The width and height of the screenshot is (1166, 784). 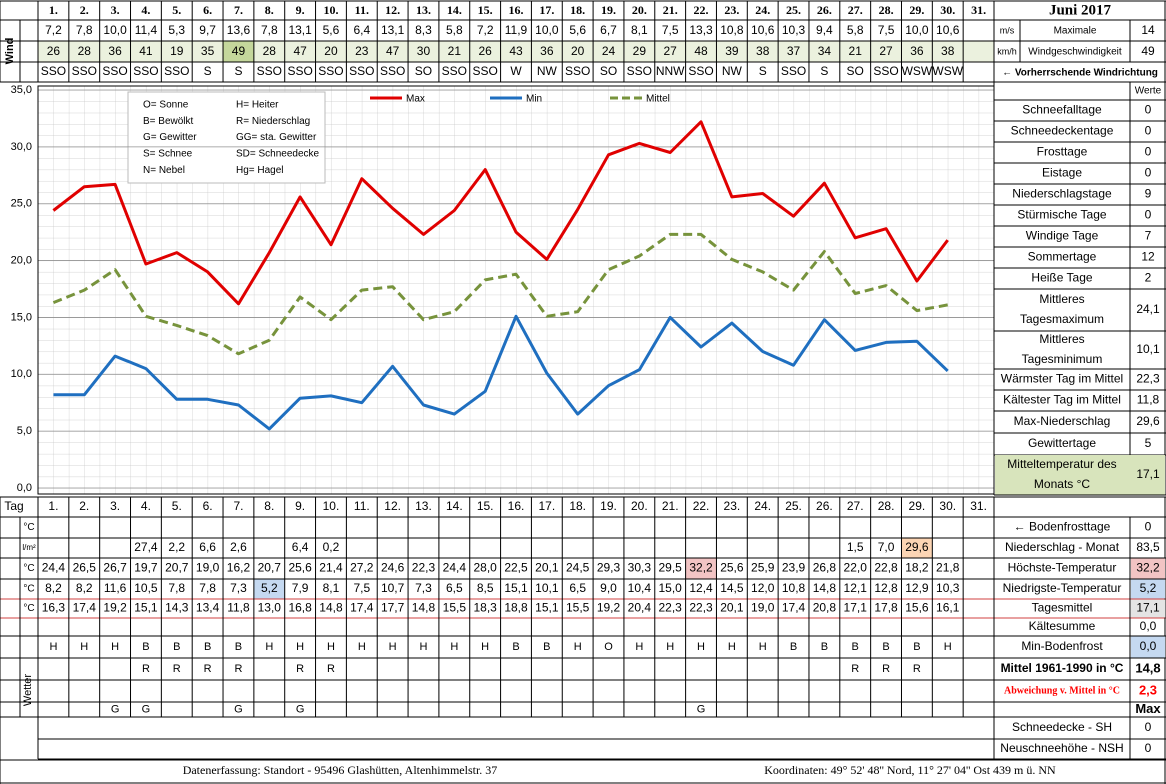 I want to click on day-label: 28., so click(x=886, y=10).